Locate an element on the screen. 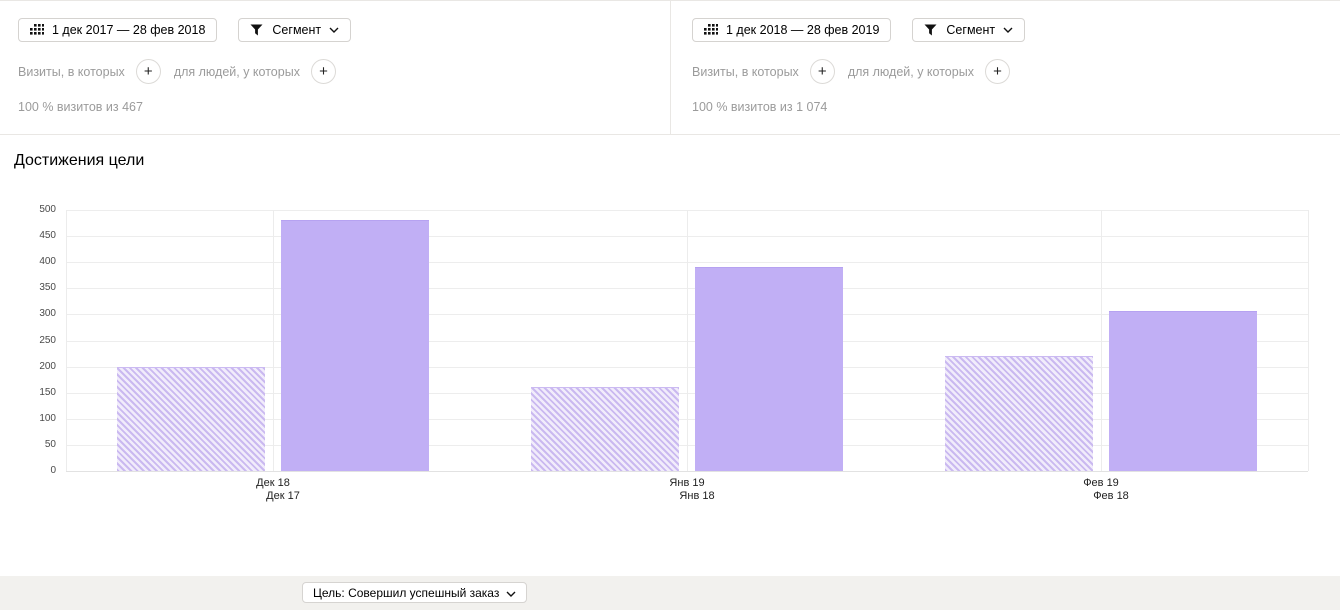 The height and width of the screenshot is (610, 1340). add-people-condition-button-a: + is located at coordinates (323, 71).